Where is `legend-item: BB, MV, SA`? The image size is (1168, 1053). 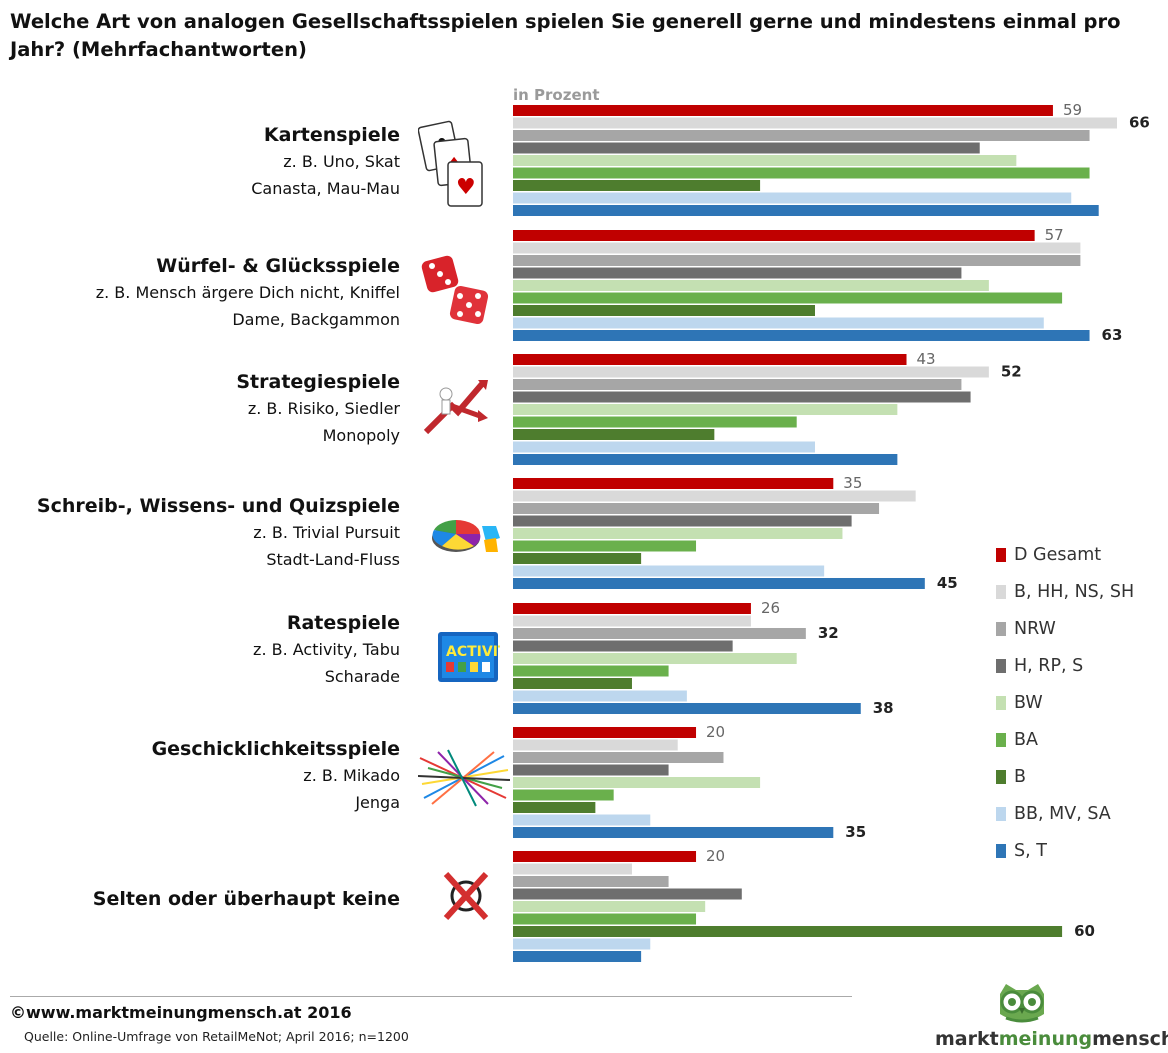
legend-item: BB, MV, SA is located at coordinates (1065, 813).